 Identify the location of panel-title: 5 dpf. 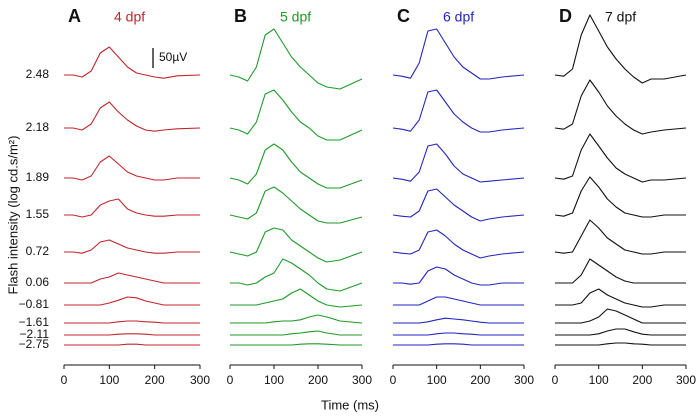
(295, 17).